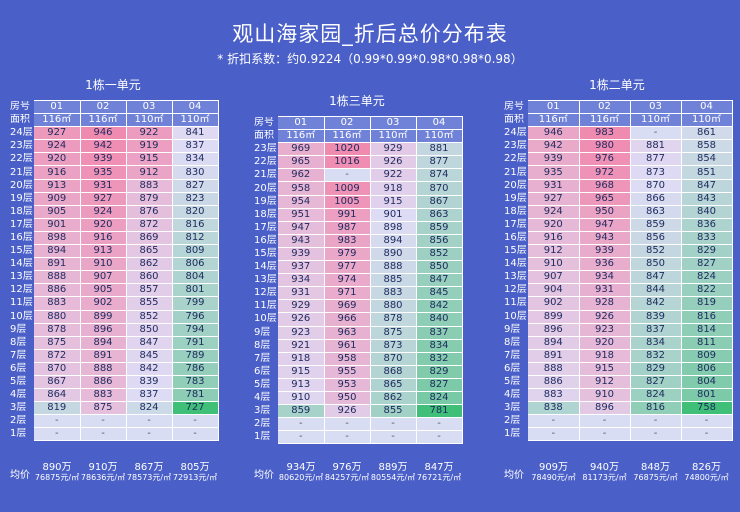  I want to click on avg-price-label: 均价, so click(20, 475).